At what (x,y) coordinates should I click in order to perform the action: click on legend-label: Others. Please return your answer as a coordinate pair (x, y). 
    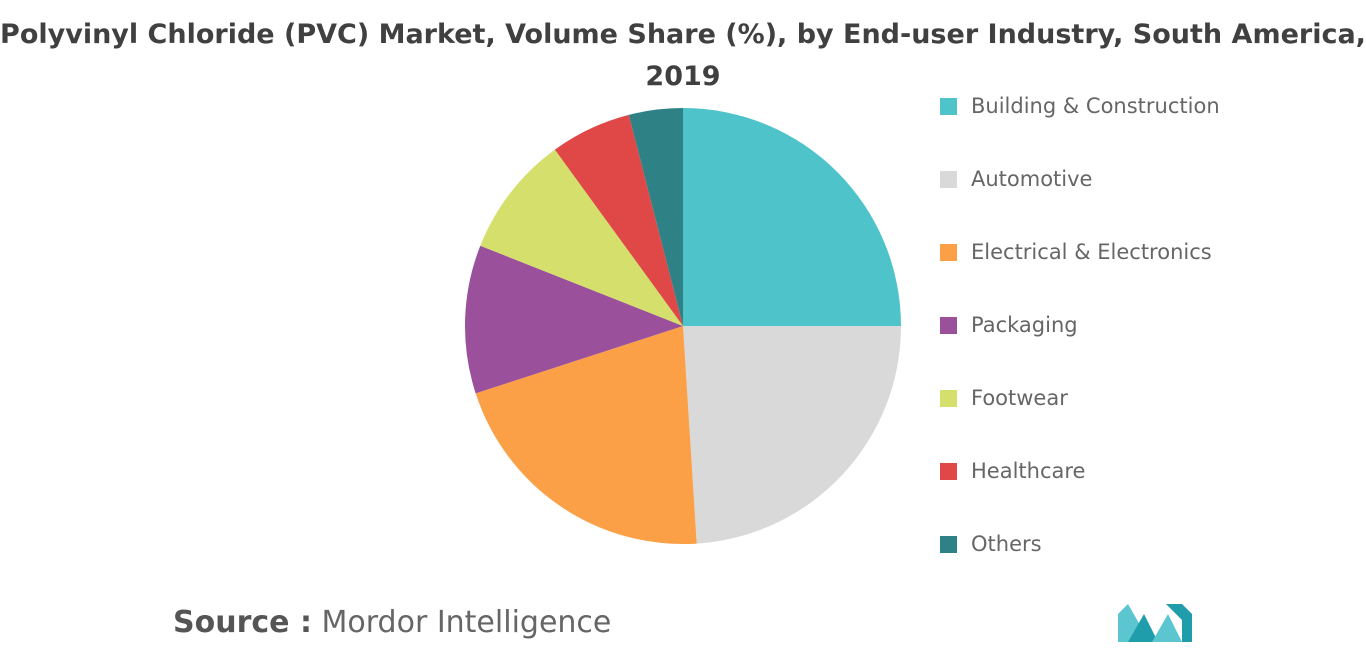
    Looking at the image, I should click on (1006, 544).